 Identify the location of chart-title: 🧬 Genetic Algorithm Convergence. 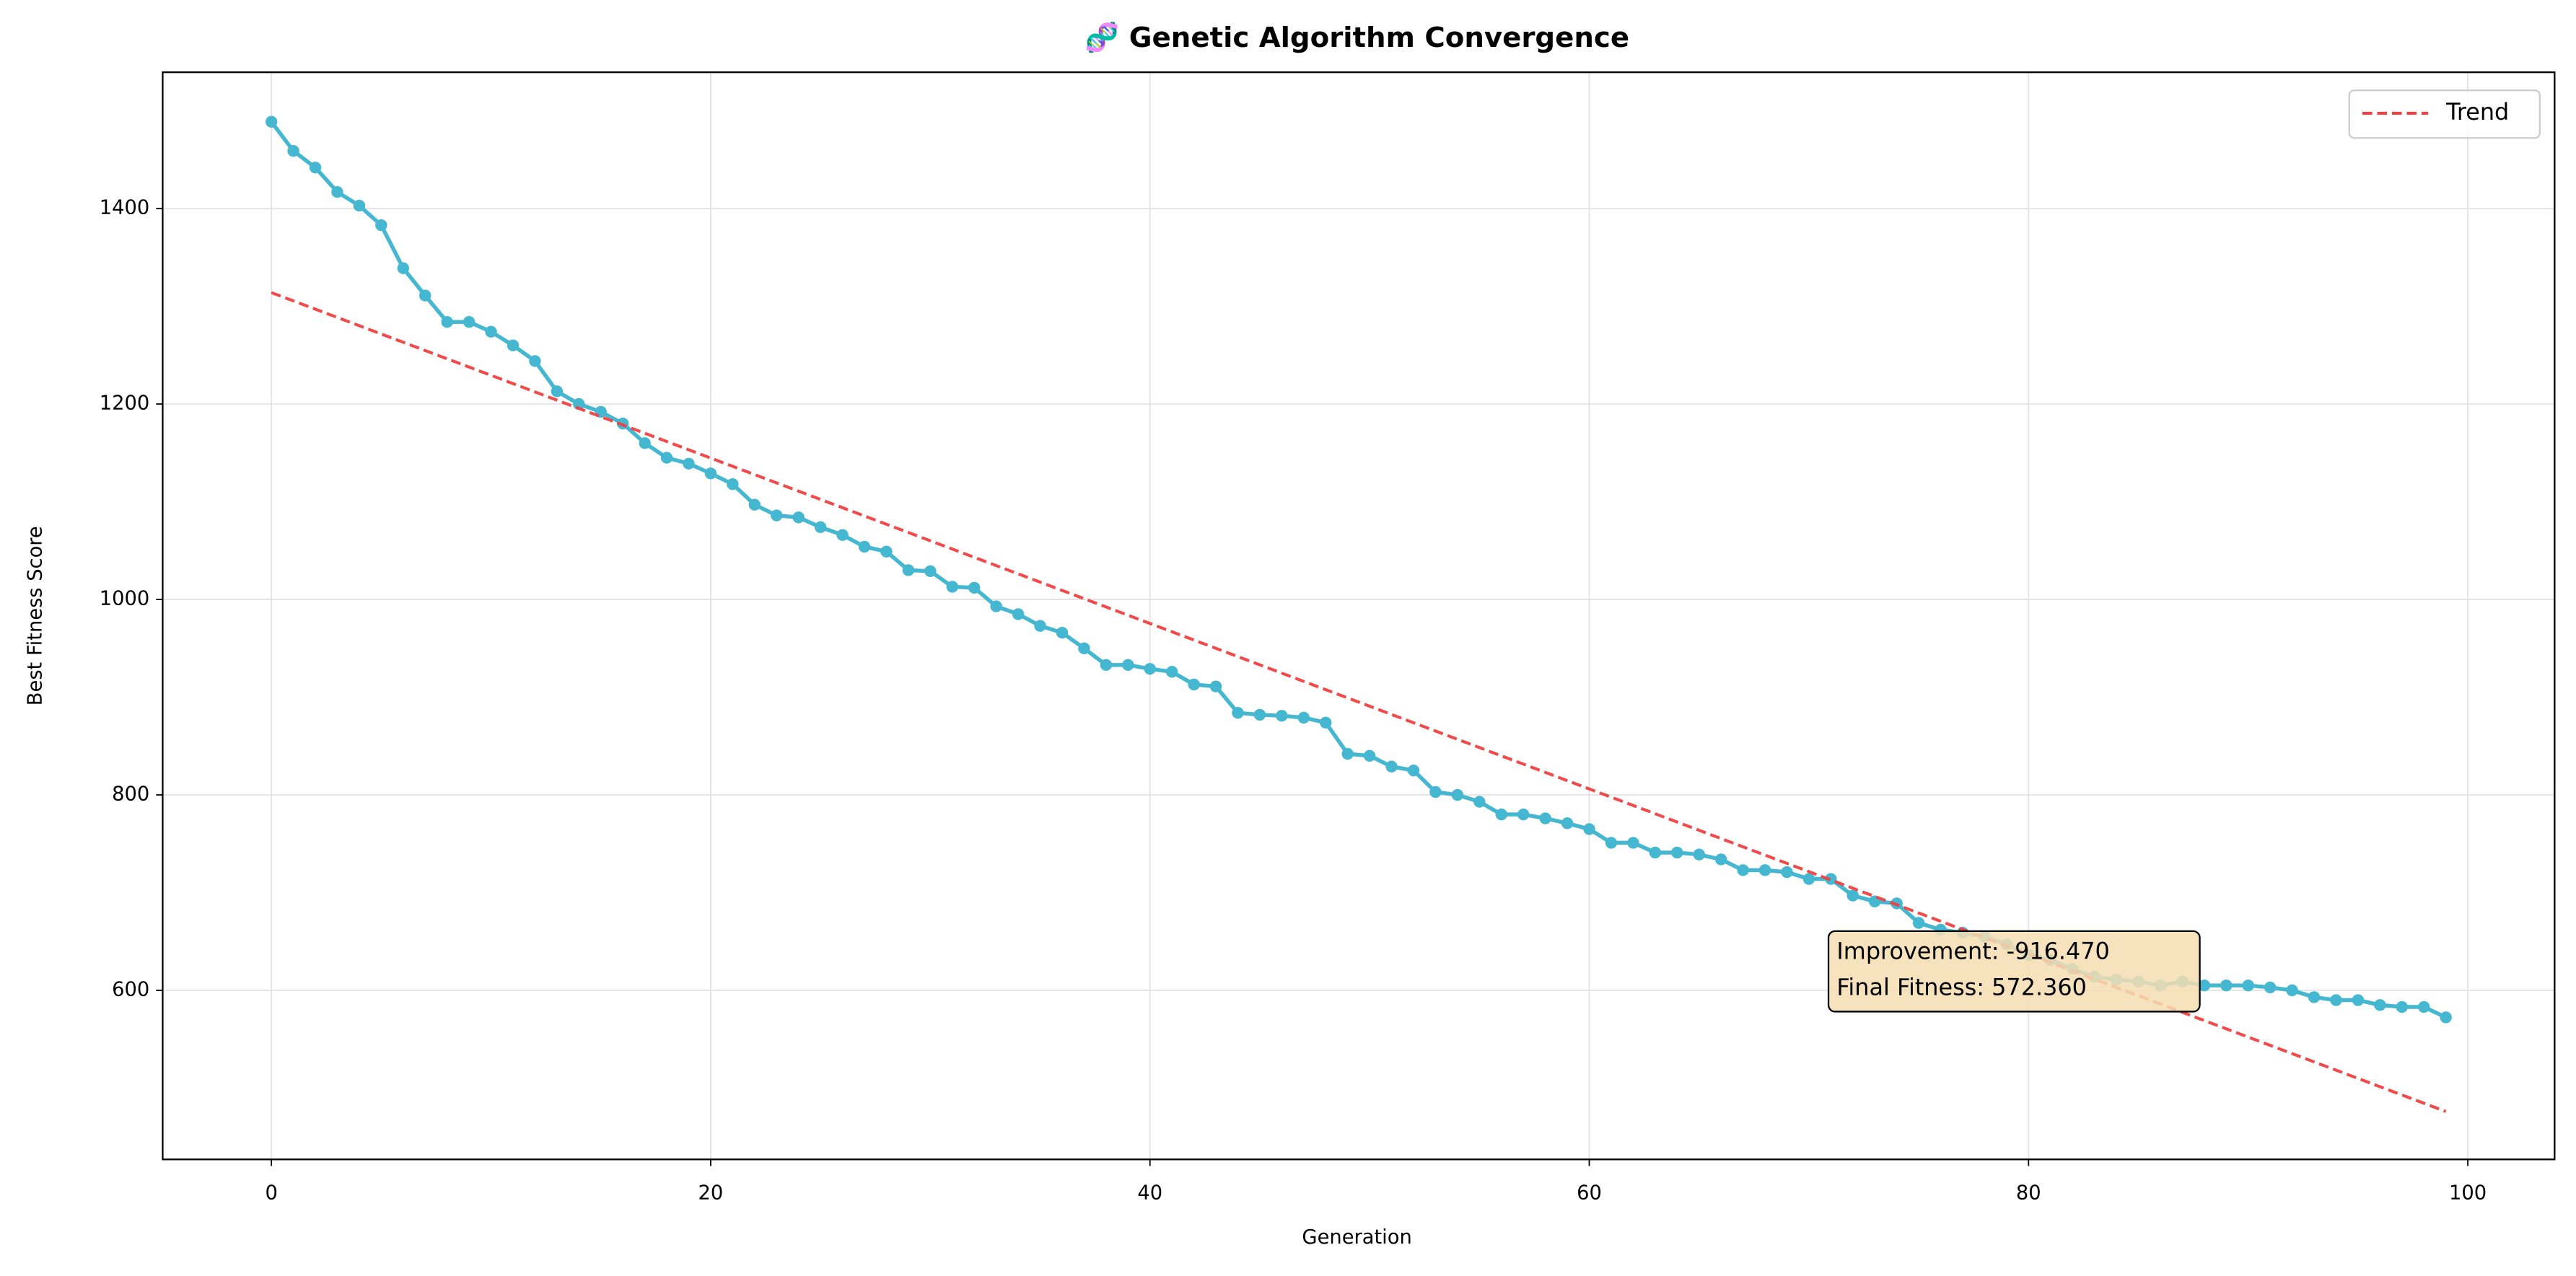
(1357, 37).